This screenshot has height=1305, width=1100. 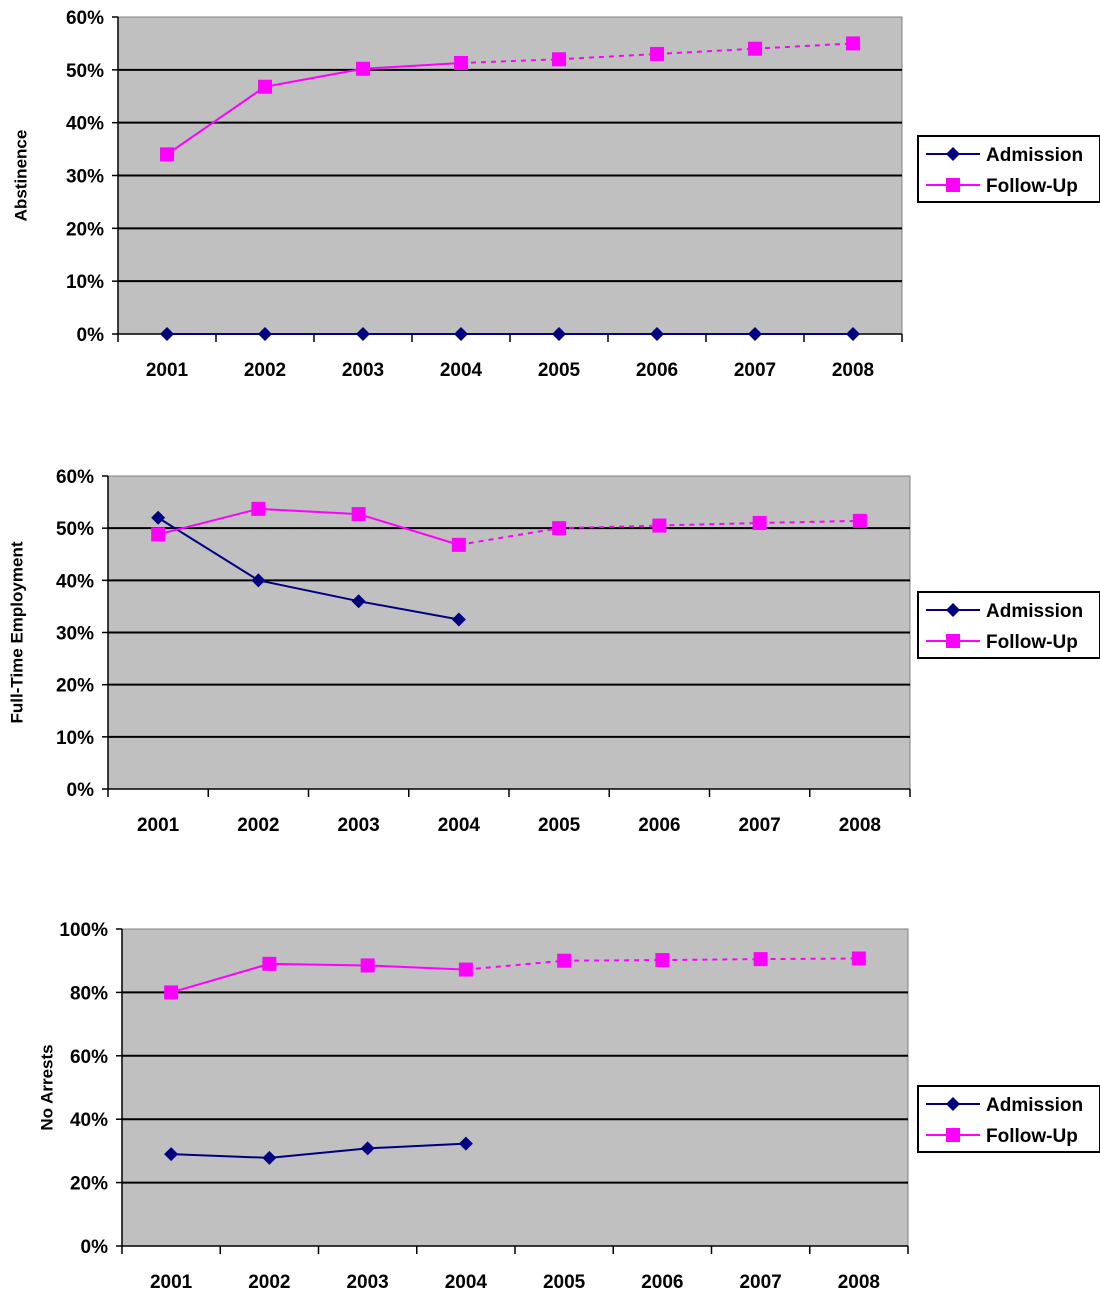 I want to click on x-tick-label: 2008, so click(x=859, y=1282).